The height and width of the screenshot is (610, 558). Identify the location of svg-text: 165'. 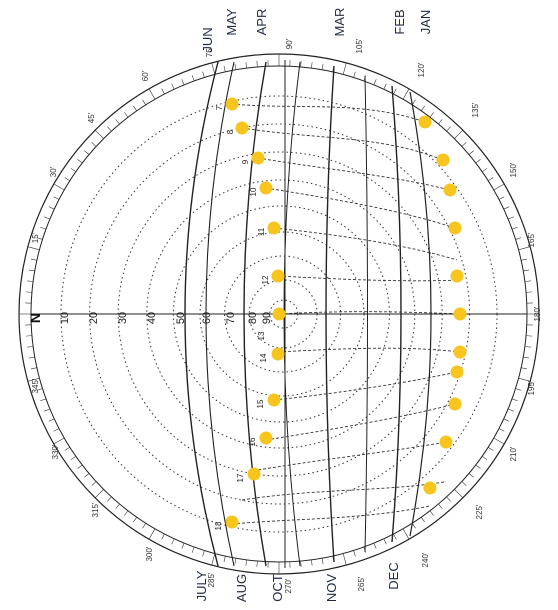
(531, 239).